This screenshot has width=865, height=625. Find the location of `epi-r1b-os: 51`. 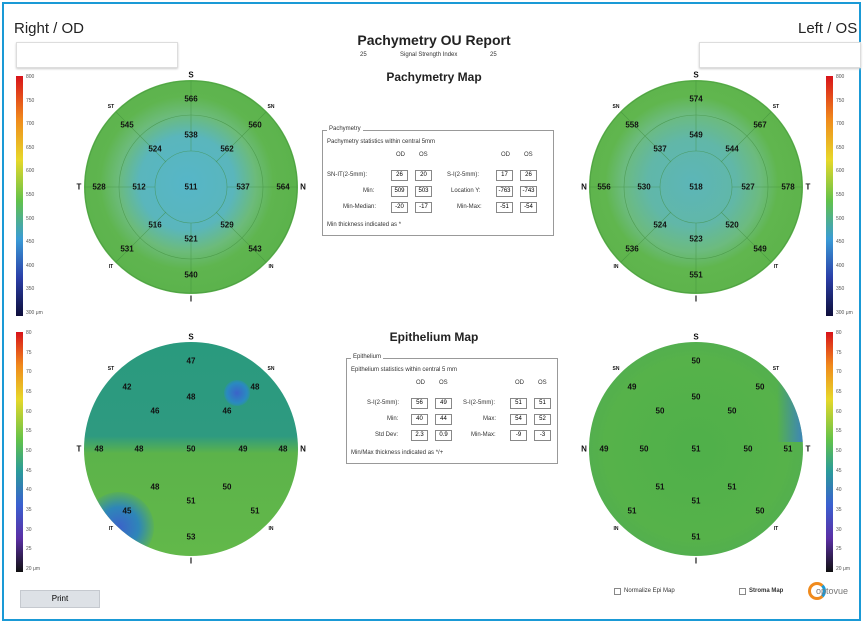

epi-r1b-os: 51 is located at coordinates (542, 403).